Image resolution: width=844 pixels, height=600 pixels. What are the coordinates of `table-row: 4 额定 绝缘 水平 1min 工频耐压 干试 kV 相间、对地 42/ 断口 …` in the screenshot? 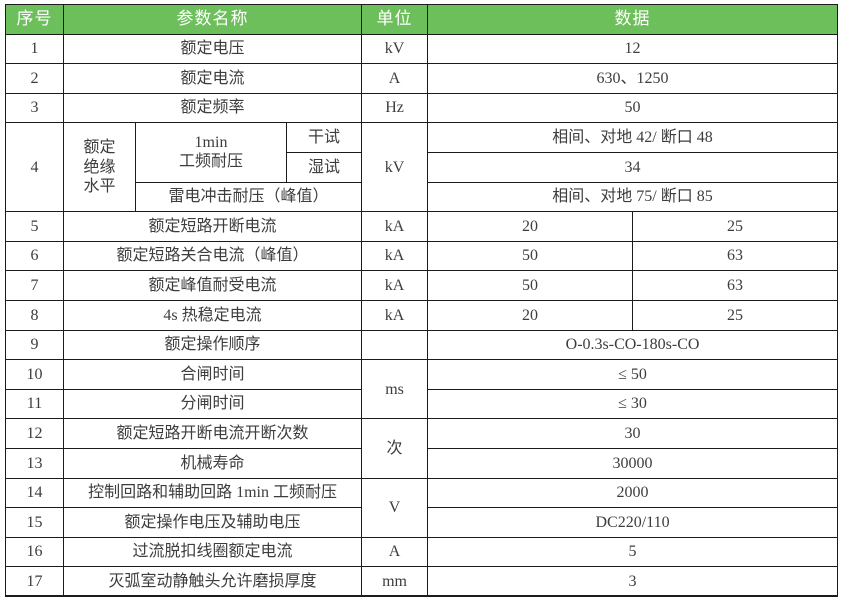 It's located at (422, 167).